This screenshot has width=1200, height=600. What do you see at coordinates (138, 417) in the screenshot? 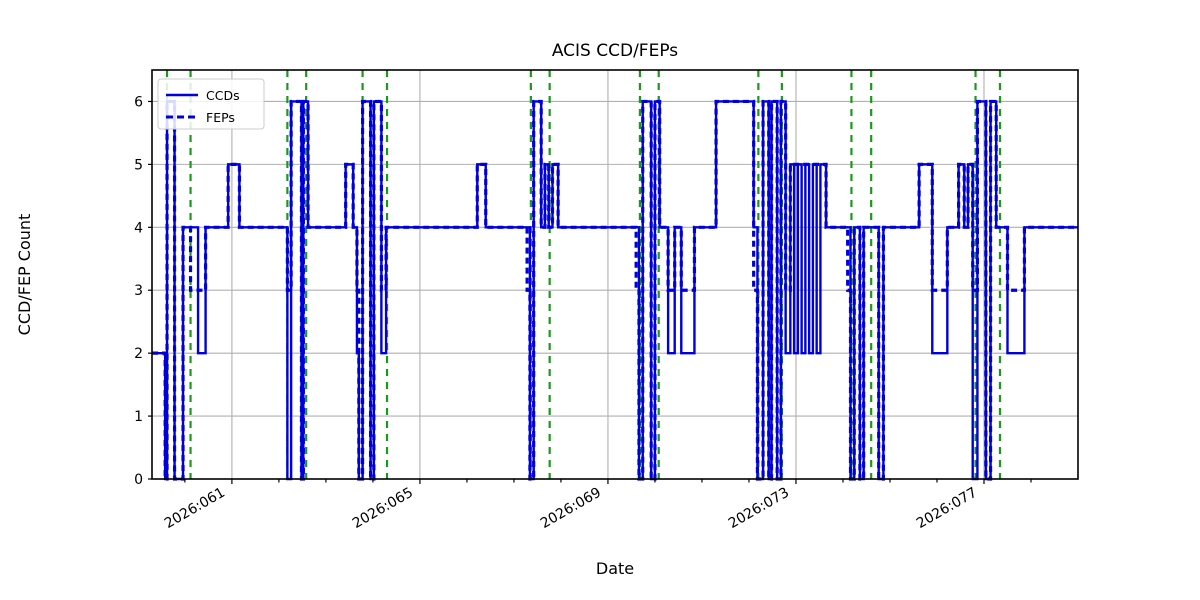
I see `y-tick-label: 1` at bounding box center [138, 417].